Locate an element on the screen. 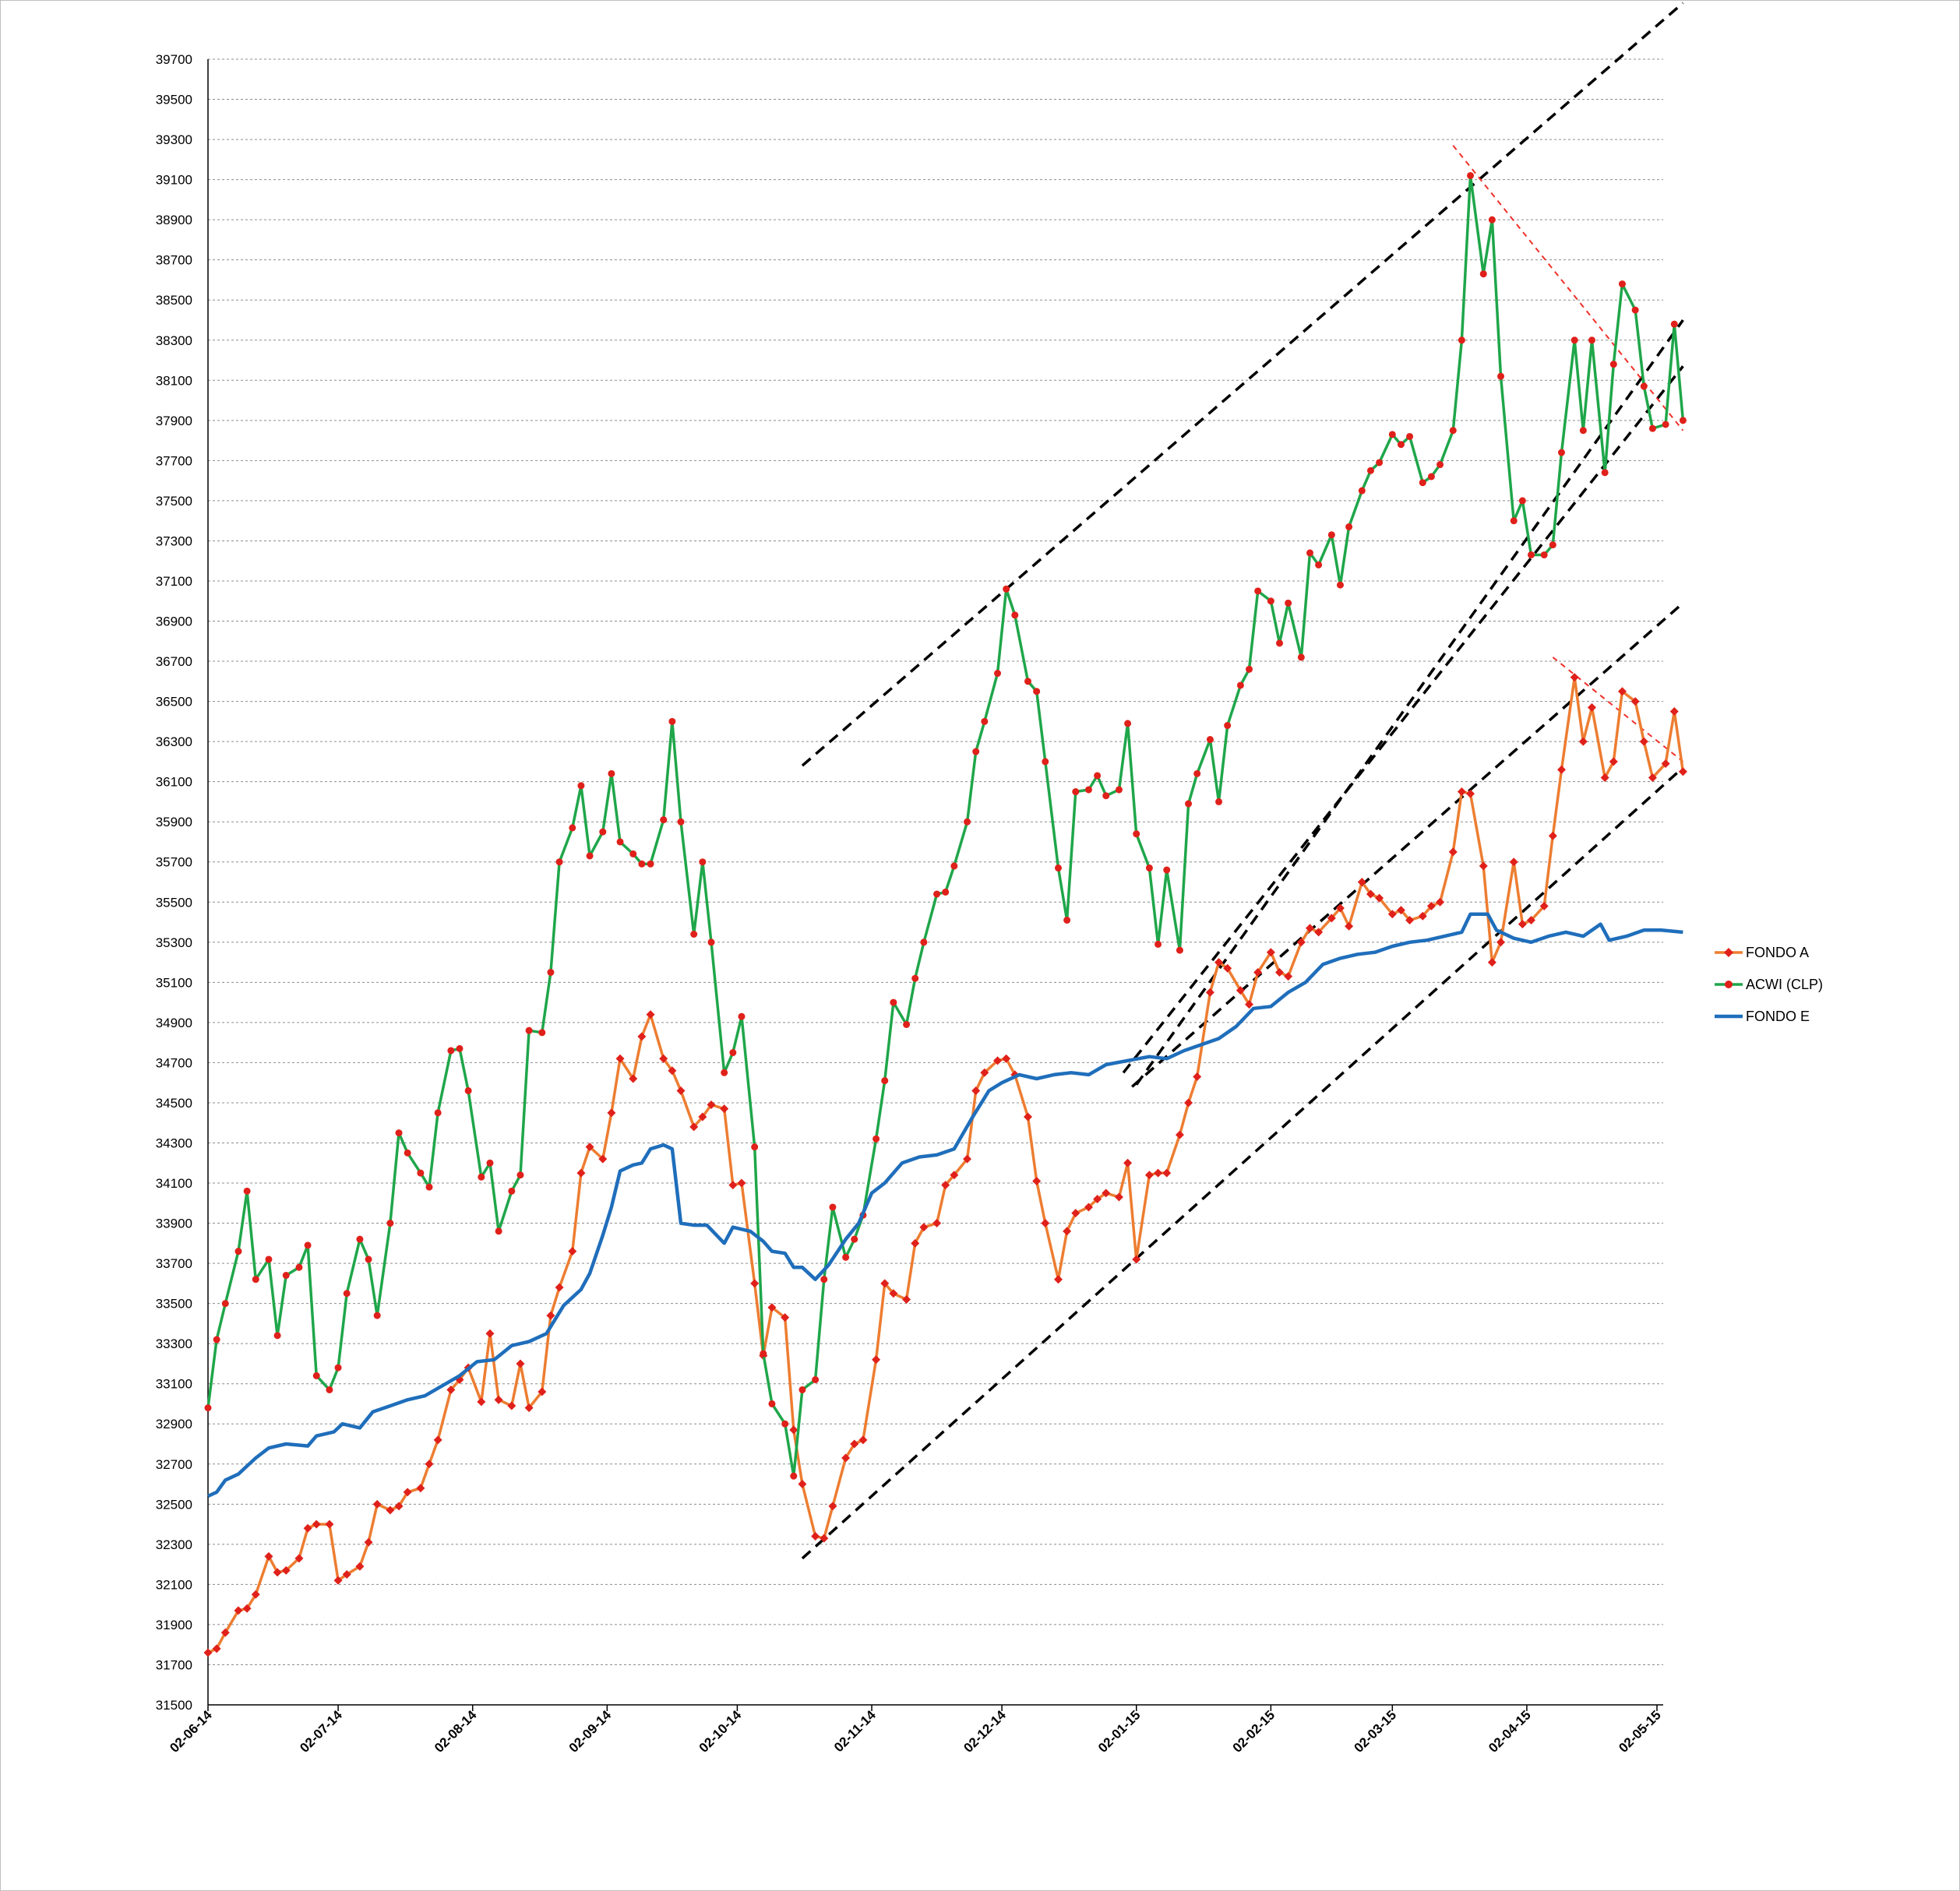 This screenshot has width=1960, height=1891. y-tick-label: 35300 is located at coordinates (174, 943).